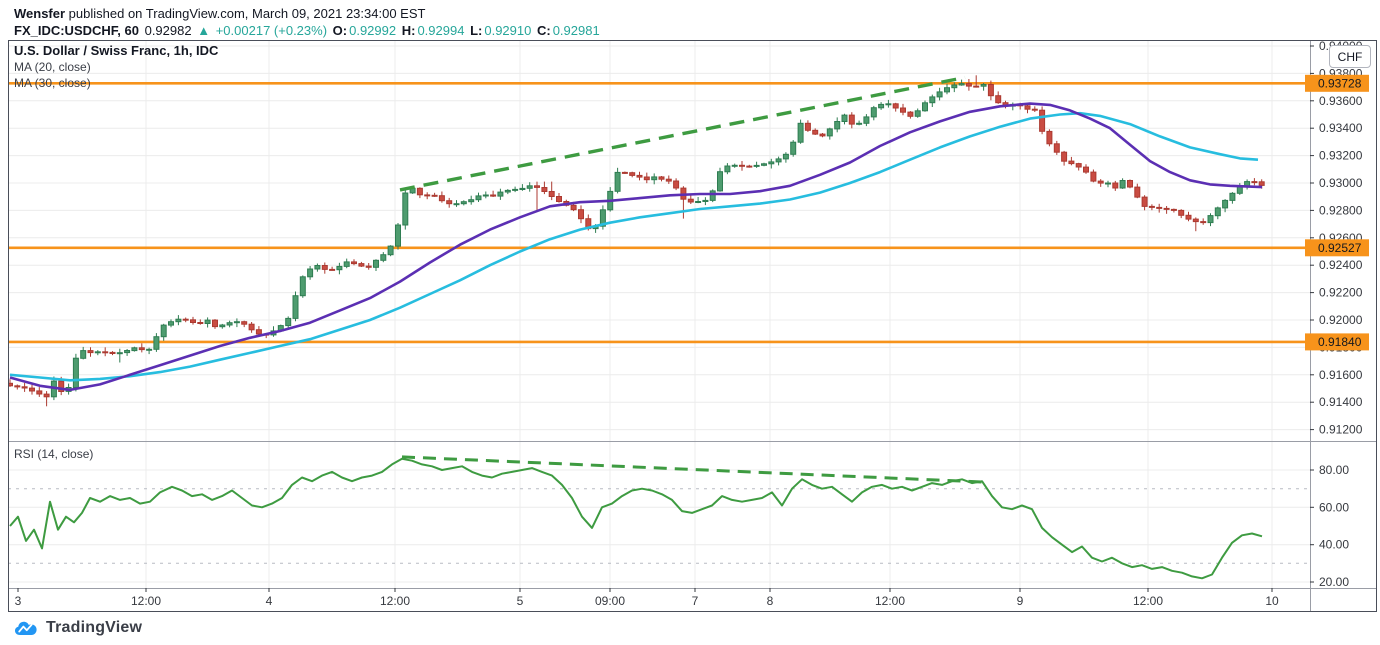  Describe the element at coordinates (1341, 128) in the screenshot. I see `svg-text: 0.93400` at that location.